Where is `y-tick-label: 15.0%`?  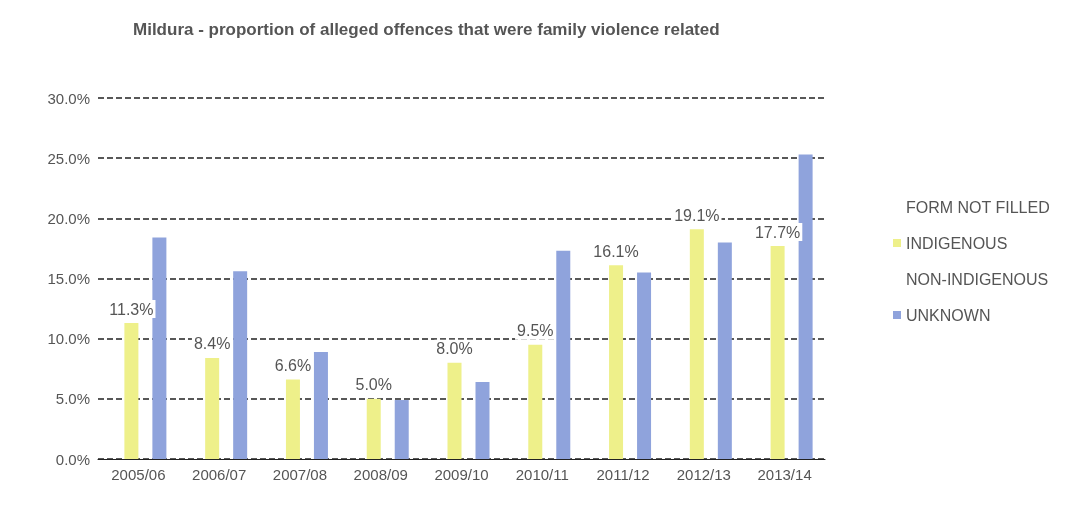
y-tick-label: 15.0% is located at coordinates (68, 278).